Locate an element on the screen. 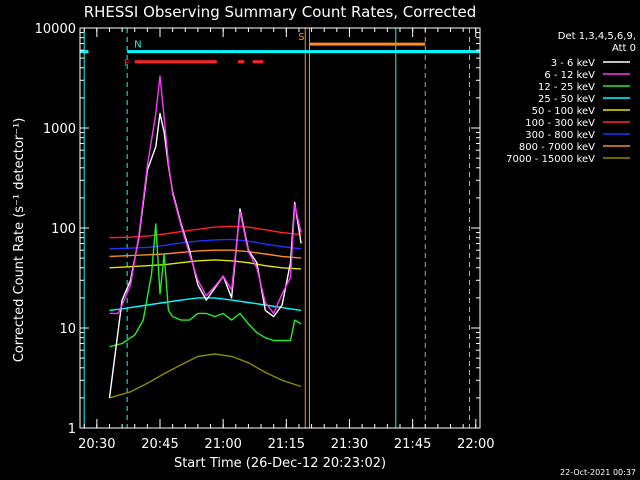  legend-entry-label: 25 - 50 keV is located at coordinates (566, 99).